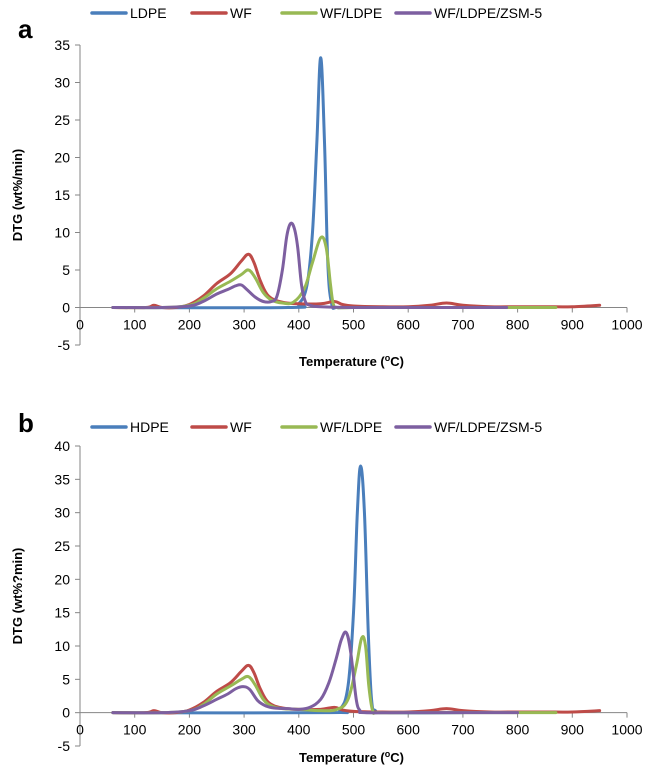 This screenshot has width=646, height=768. Describe the element at coordinates (26, 423) in the screenshot. I see `panel-label: b` at that location.